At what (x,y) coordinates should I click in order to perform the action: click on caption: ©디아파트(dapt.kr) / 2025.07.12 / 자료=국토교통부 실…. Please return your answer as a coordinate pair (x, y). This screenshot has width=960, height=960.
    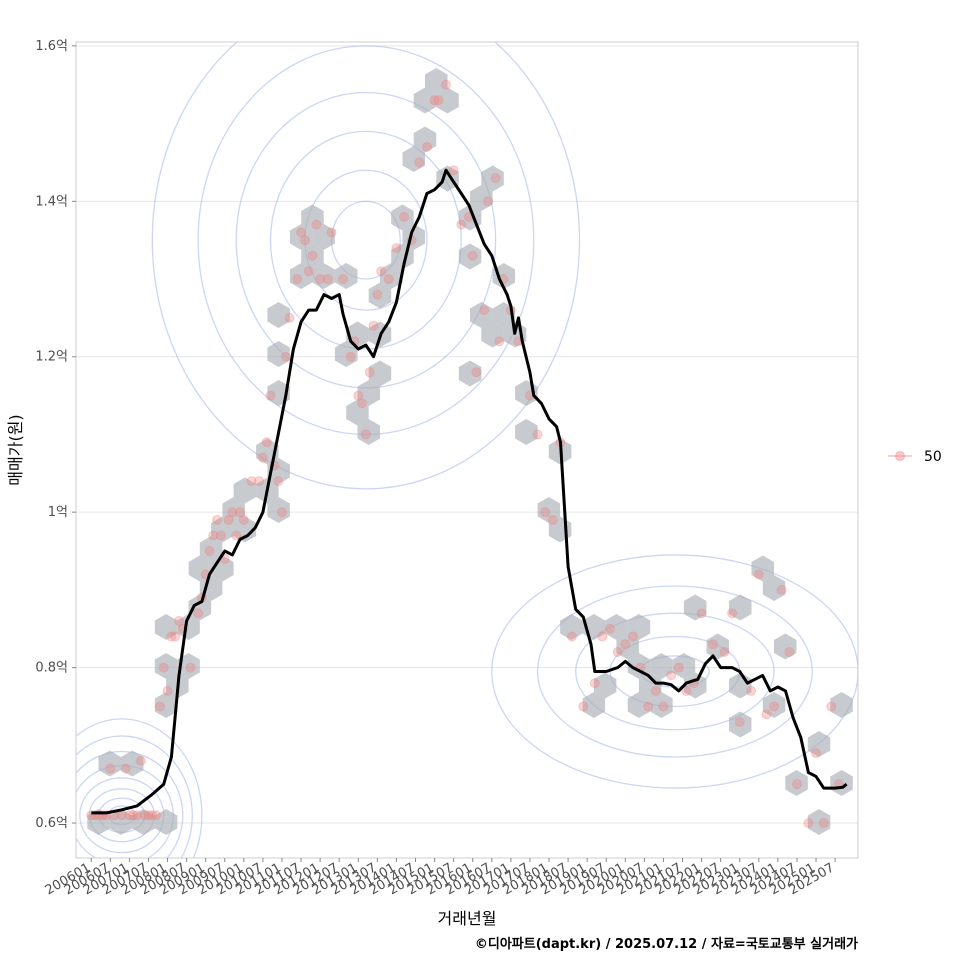
    Looking at the image, I should click on (666, 944).